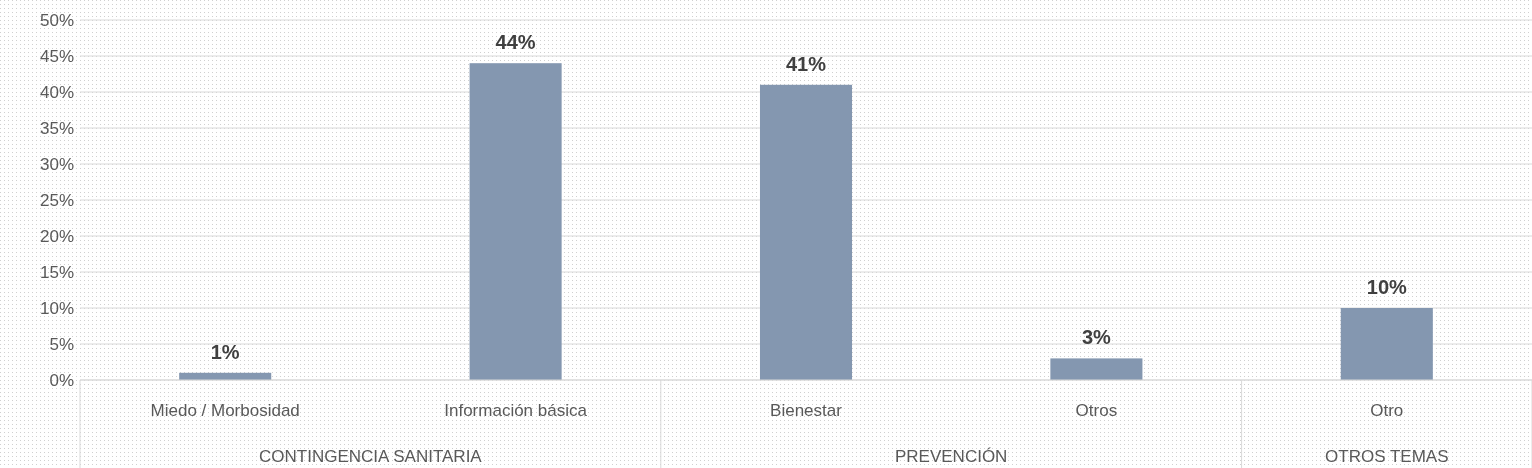  I want to click on data-label: 3%, so click(1096, 337).